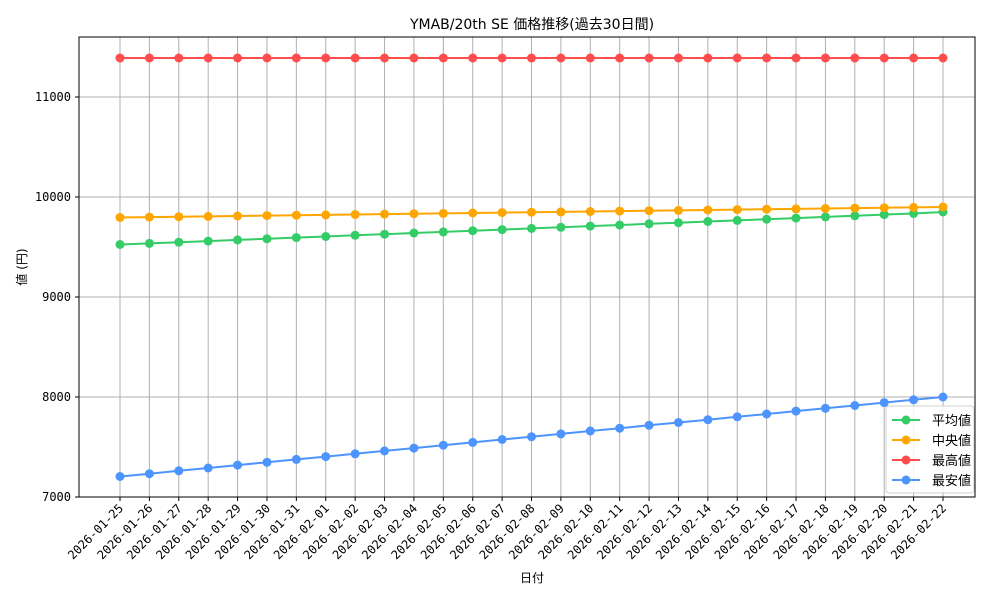 The width and height of the screenshot is (1000, 600). Describe the element at coordinates (951, 441) in the screenshot. I see `legend-entry: 中央値` at that location.